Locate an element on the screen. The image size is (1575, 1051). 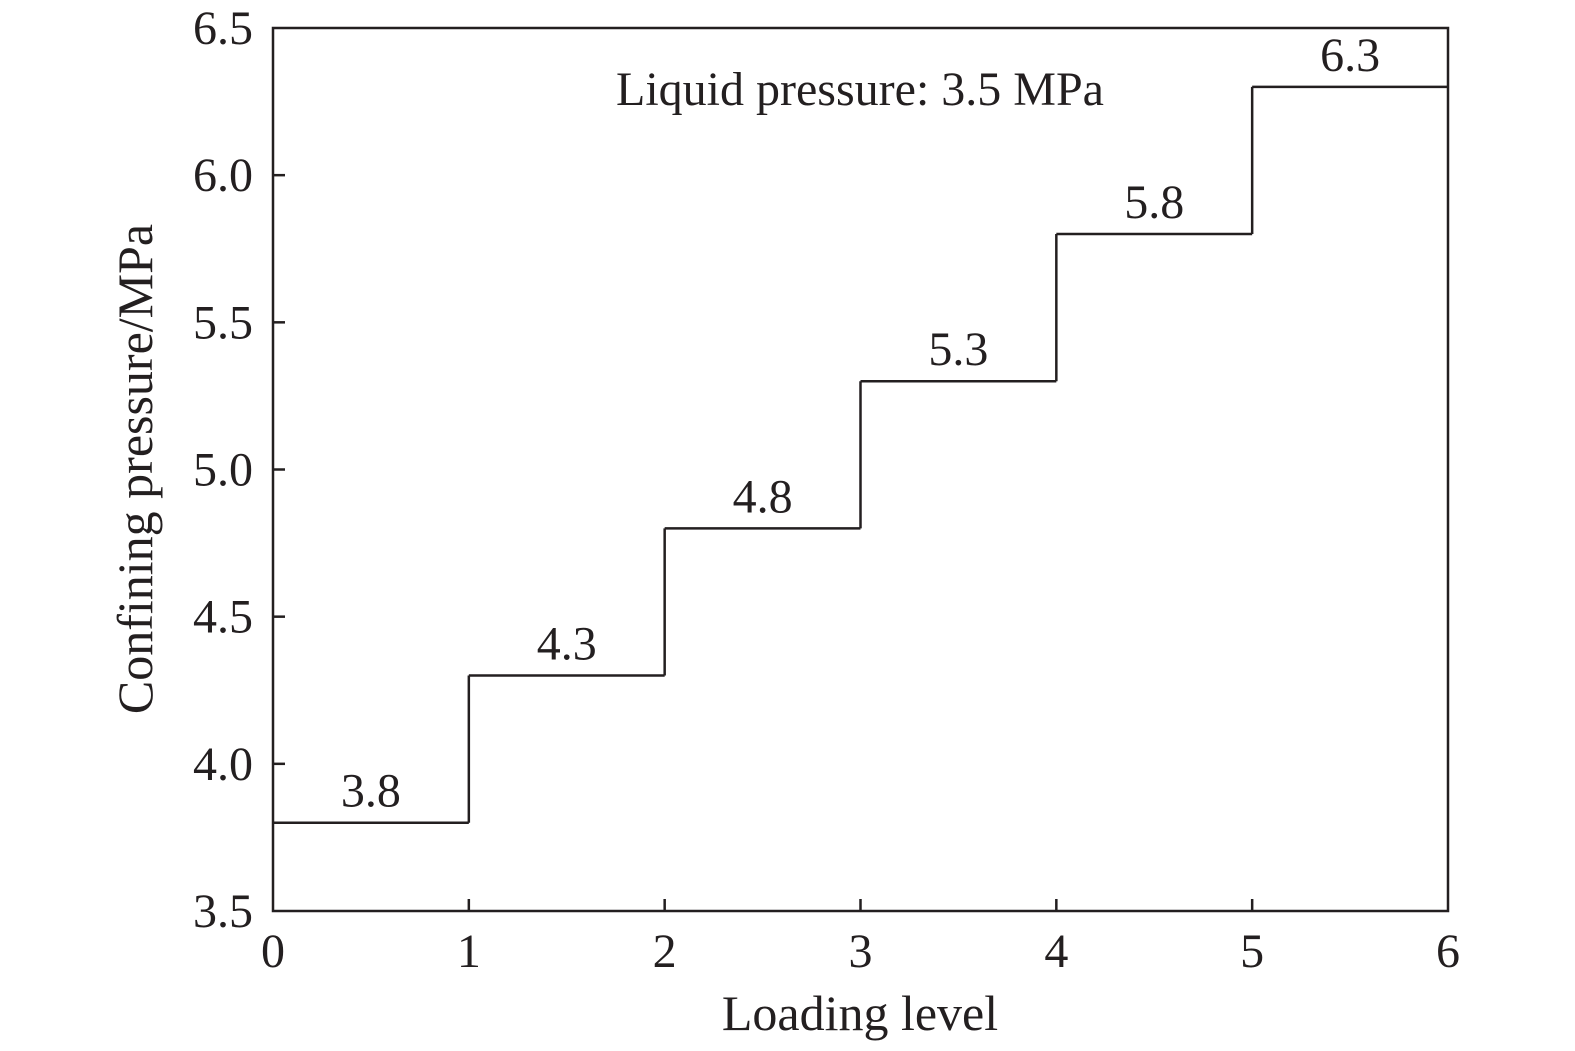
x-tick-label: 1 is located at coordinates (469, 951).